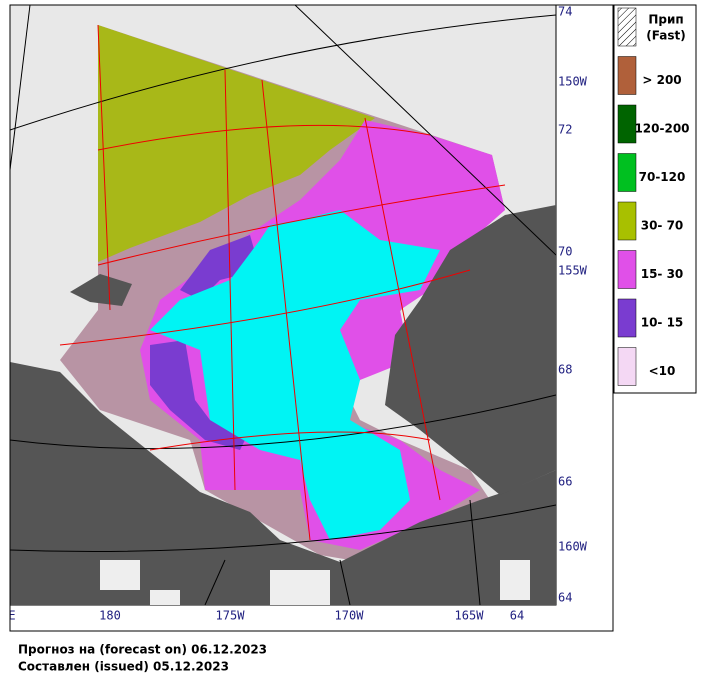 This screenshot has height=684, width=706. I want to click on land, so click(101, 290).